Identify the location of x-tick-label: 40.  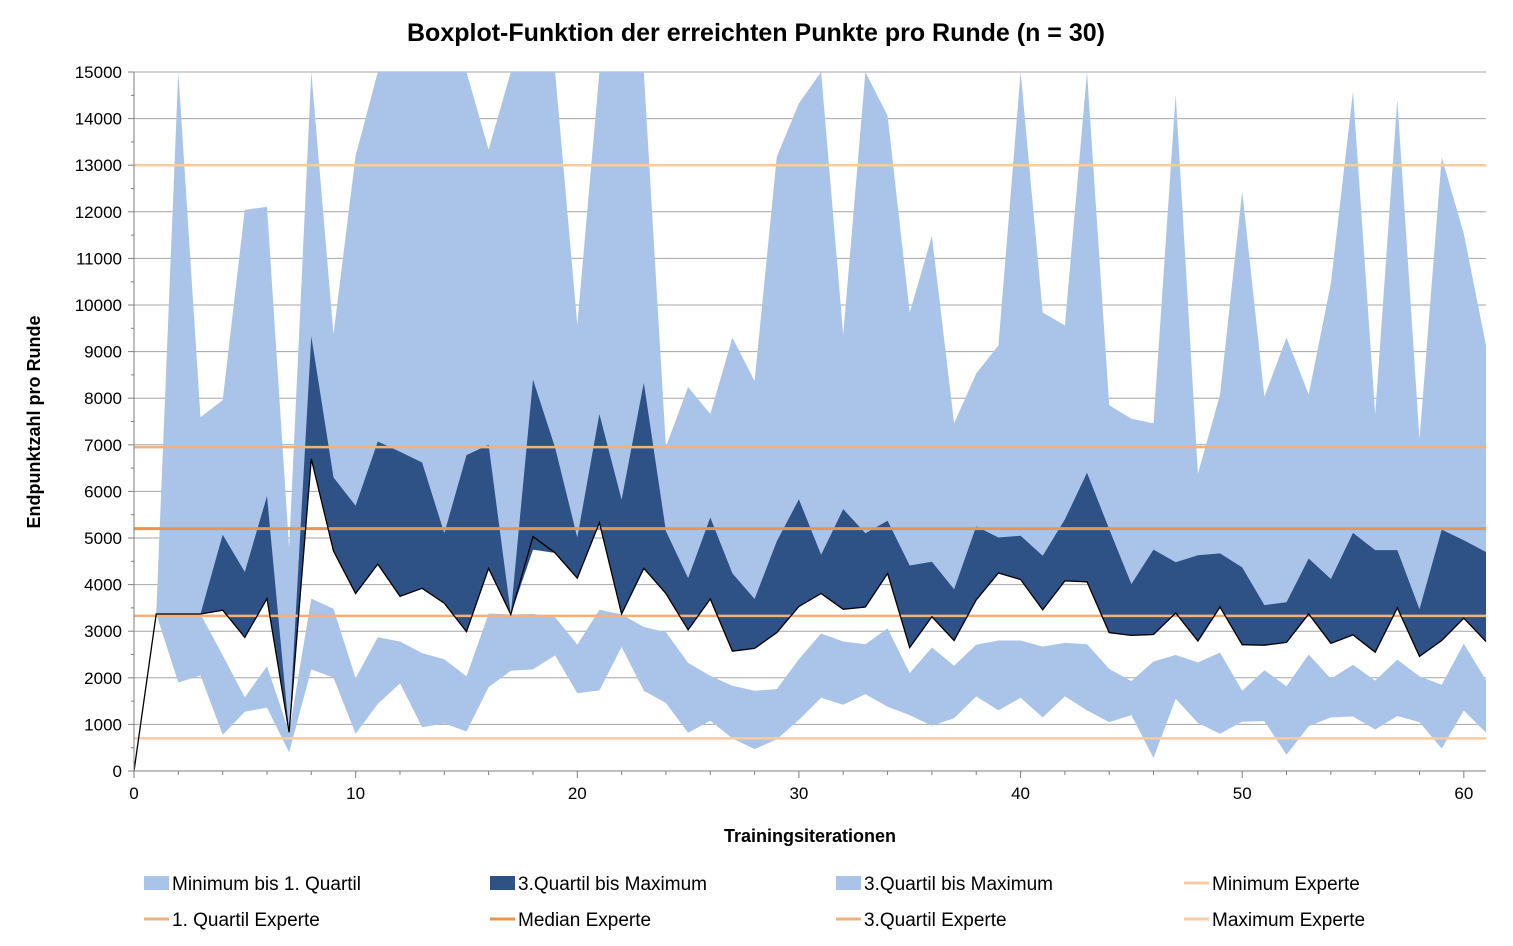
(1020, 793).